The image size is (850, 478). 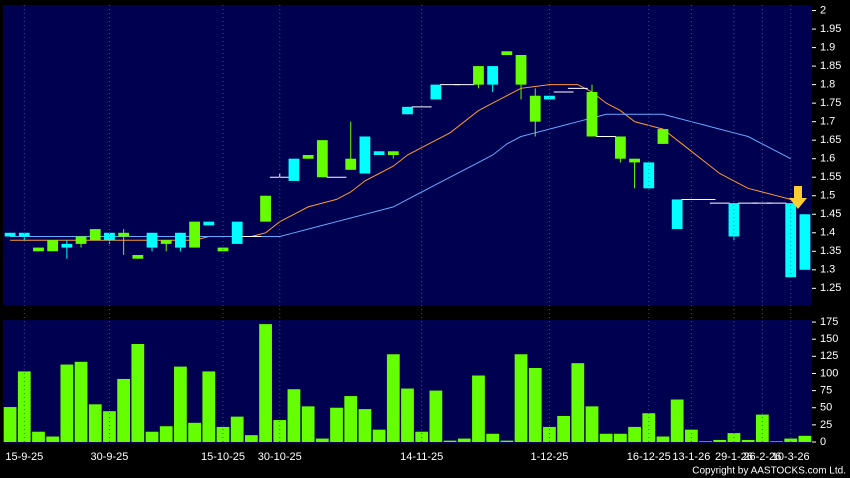 I want to click on y-tick-label: 175, so click(x=829, y=322).